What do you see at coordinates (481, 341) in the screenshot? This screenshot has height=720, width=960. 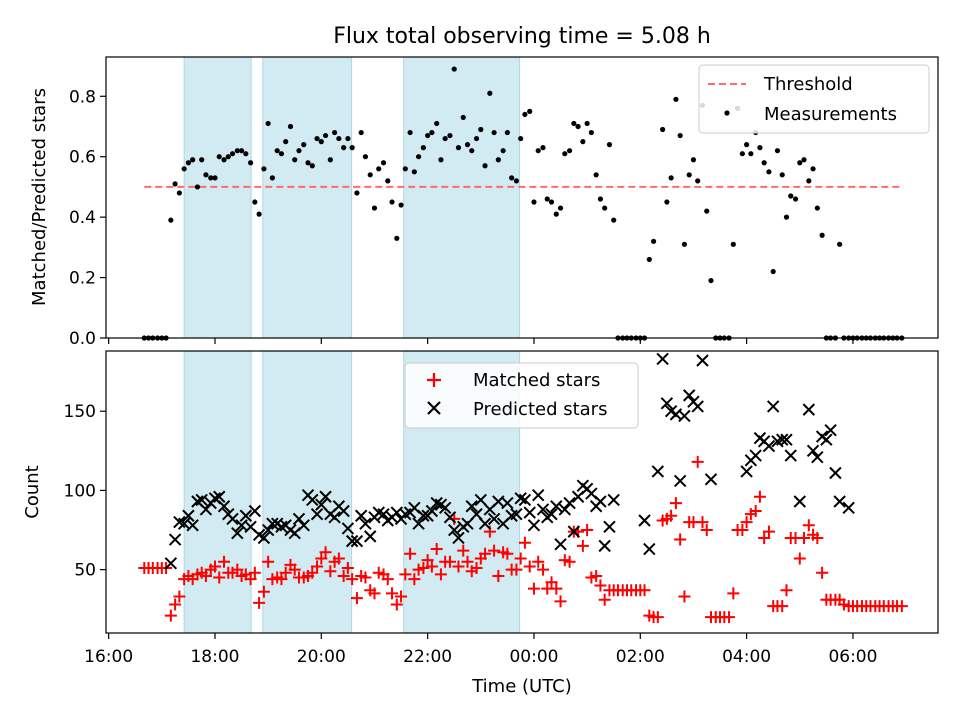 I see `top-x-ticks` at bounding box center [481, 341].